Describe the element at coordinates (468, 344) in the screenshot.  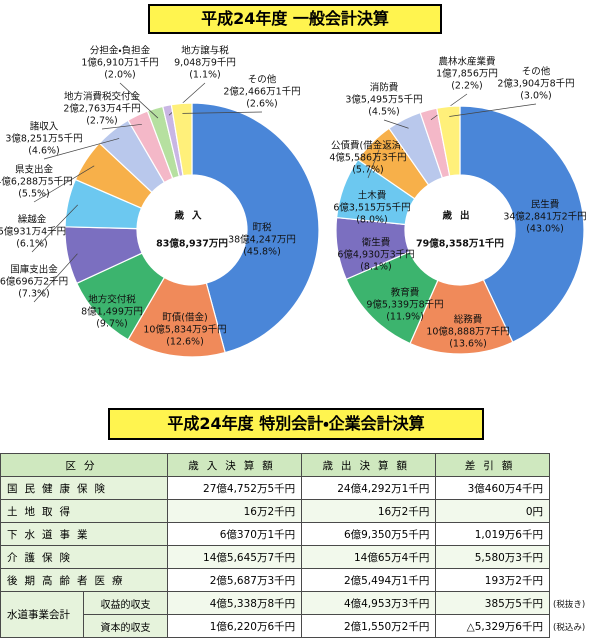
I see `slice-percent: (13.6%)` at that location.